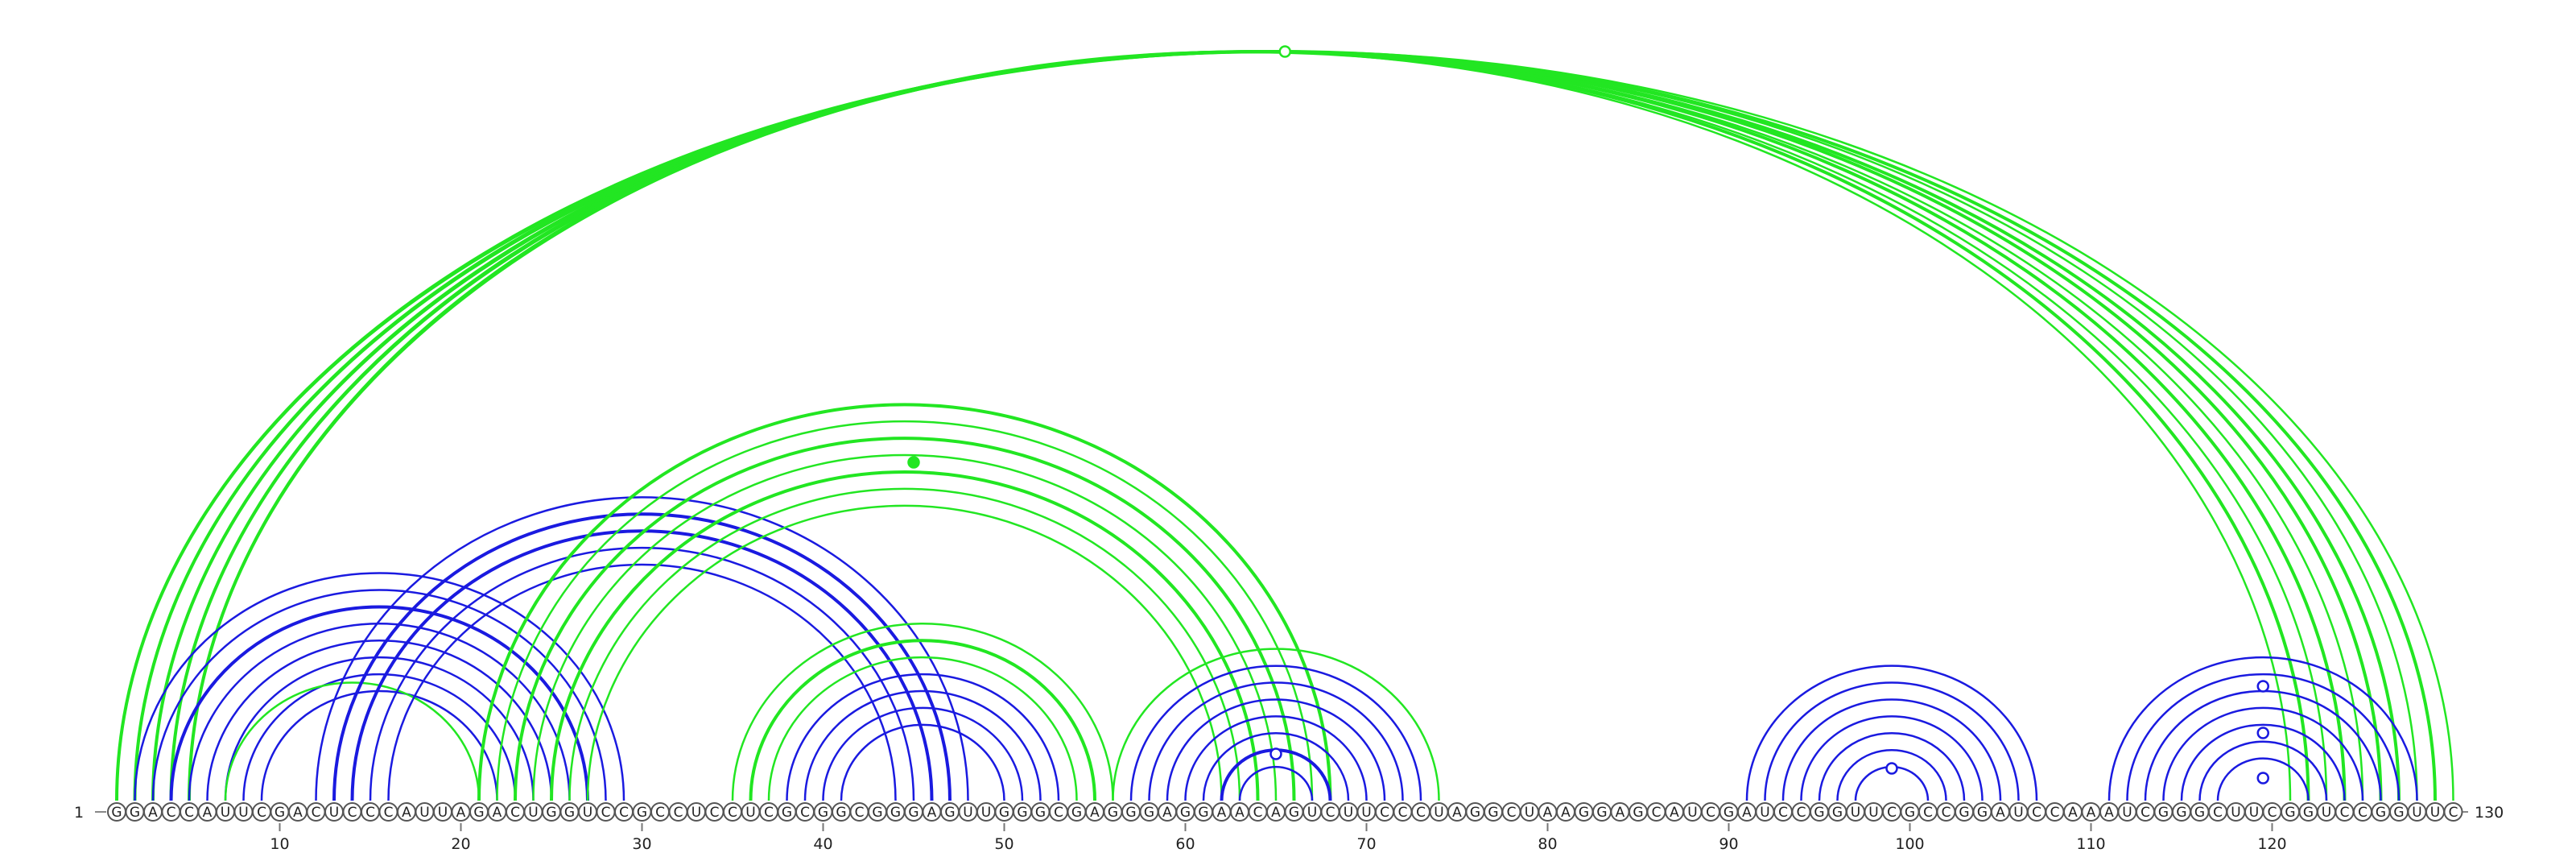 The image size is (2576, 857). I want to click on end-label: 130, so click(2489, 813).